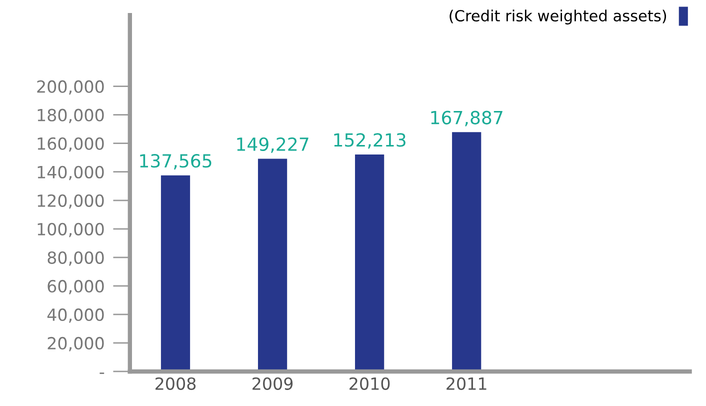 This screenshot has width=706, height=406. Describe the element at coordinates (272, 383) in the screenshot. I see `x-tick-label: 2009` at that location.